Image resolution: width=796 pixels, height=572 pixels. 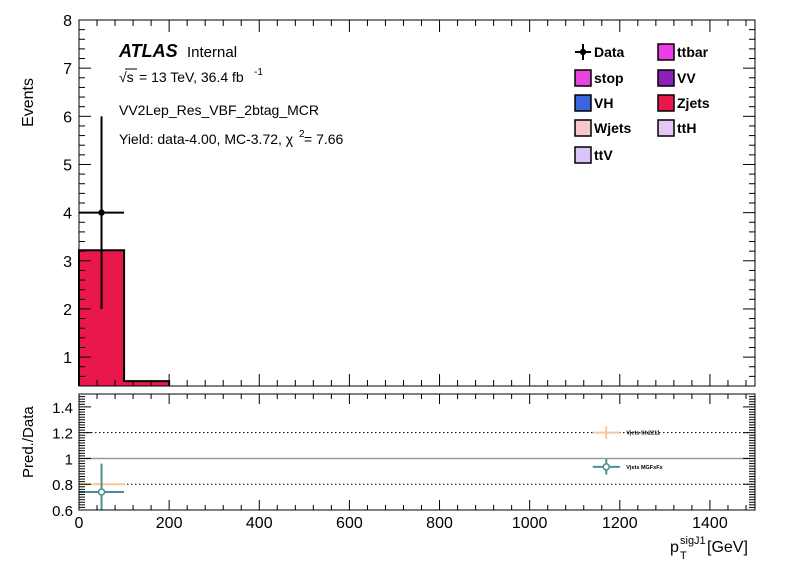 What do you see at coordinates (302, 134) in the screenshot?
I see `yield-exponent: 2` at bounding box center [302, 134].